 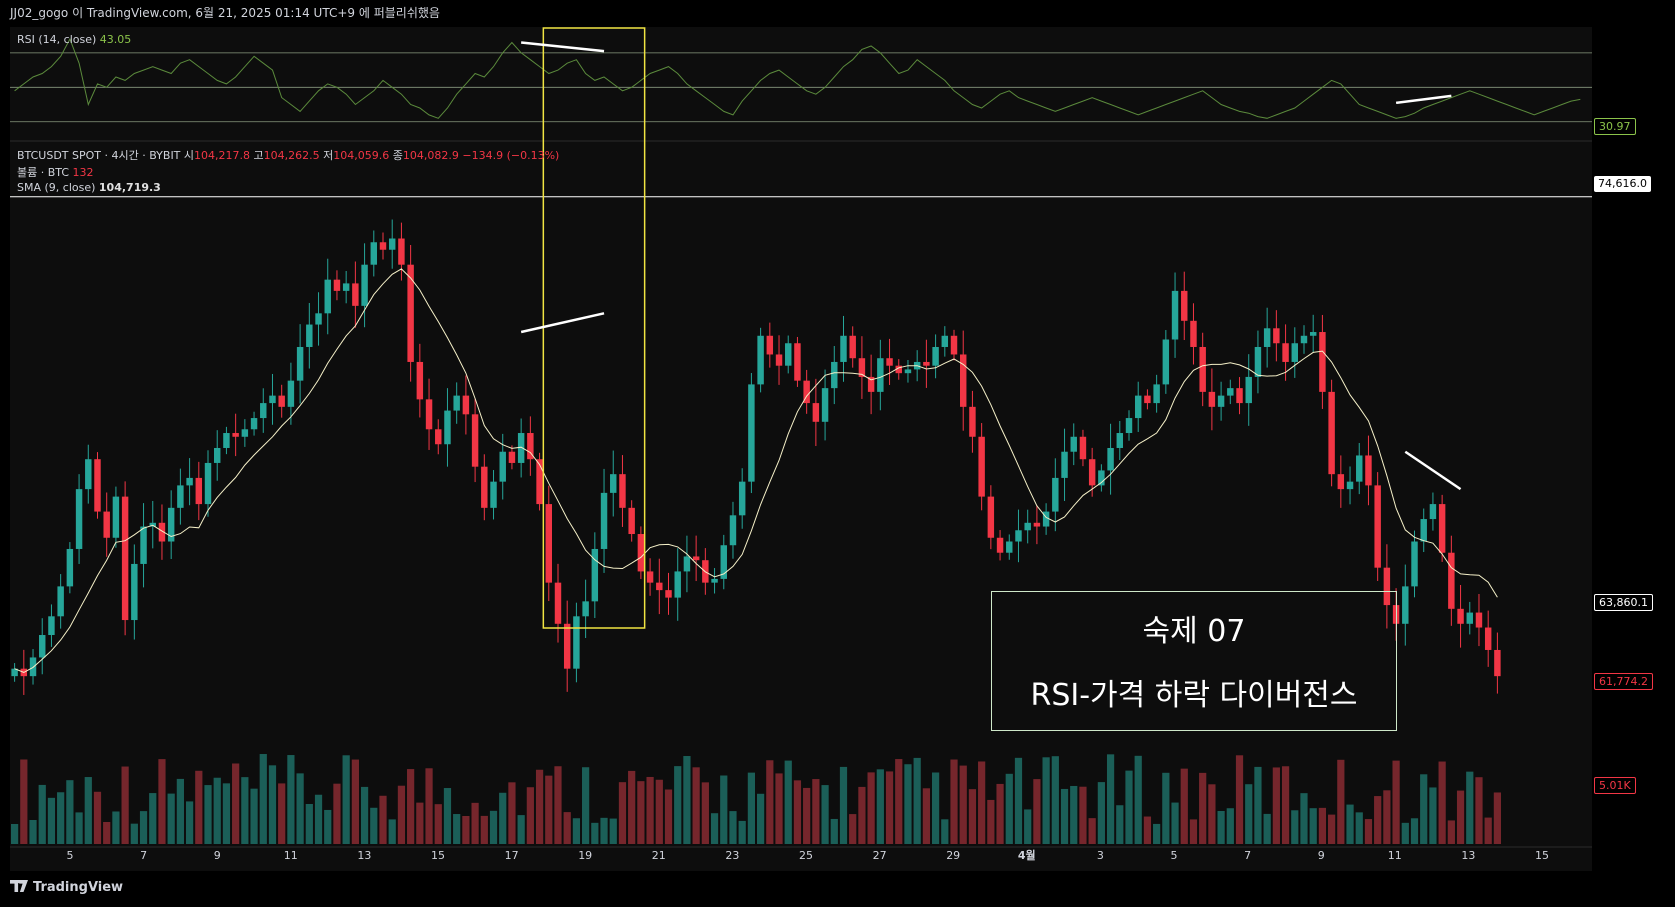 What do you see at coordinates (1194, 661) in the screenshot?
I see `annotation-box: 숙제 07 RSI-가격 하락 다이버전스` at bounding box center [1194, 661].